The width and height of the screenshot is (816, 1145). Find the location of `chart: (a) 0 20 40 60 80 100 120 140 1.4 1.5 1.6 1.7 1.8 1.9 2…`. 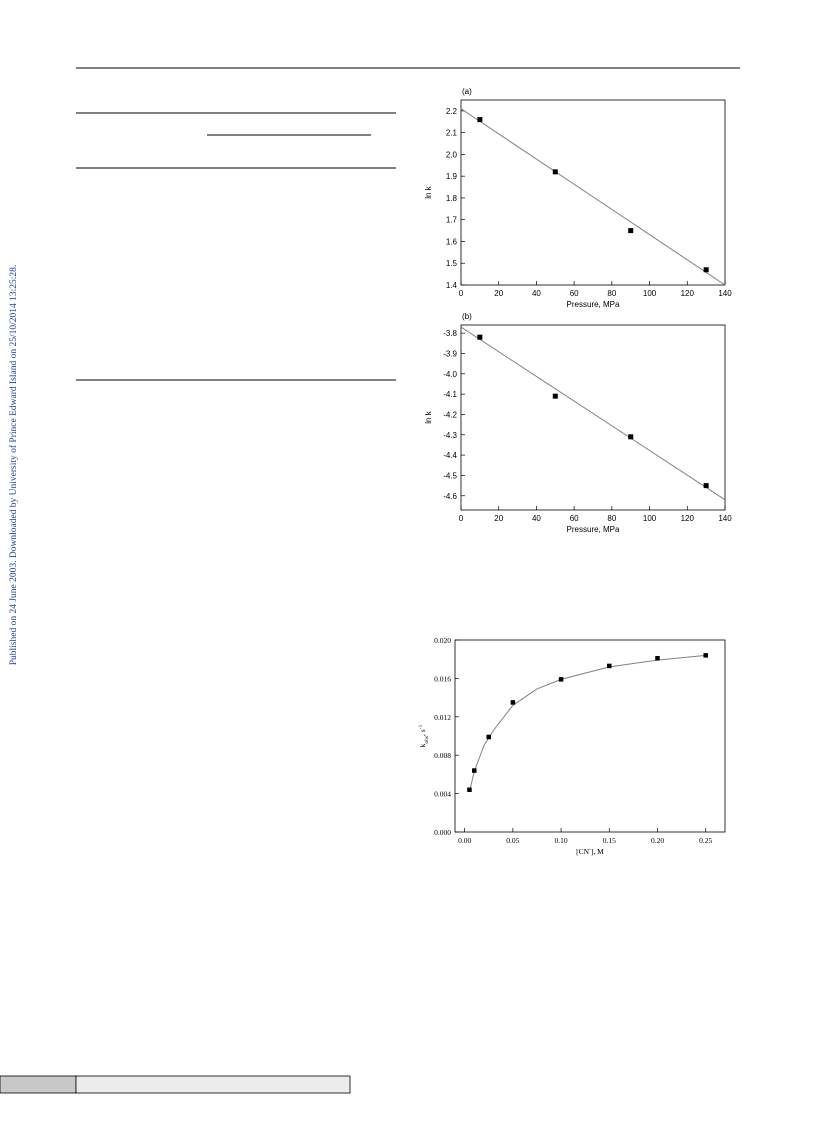

chart: (a) 0 20 40 60 80 100 120 140 1.4 1.5 1.6 1.7 1.8 1.9 2… is located at coordinates (578, 198).